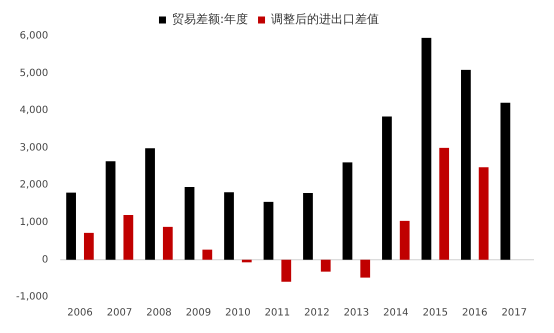  What do you see at coordinates (34, 36) in the screenshot?
I see `y-tick-label: 6,000` at bounding box center [34, 36].